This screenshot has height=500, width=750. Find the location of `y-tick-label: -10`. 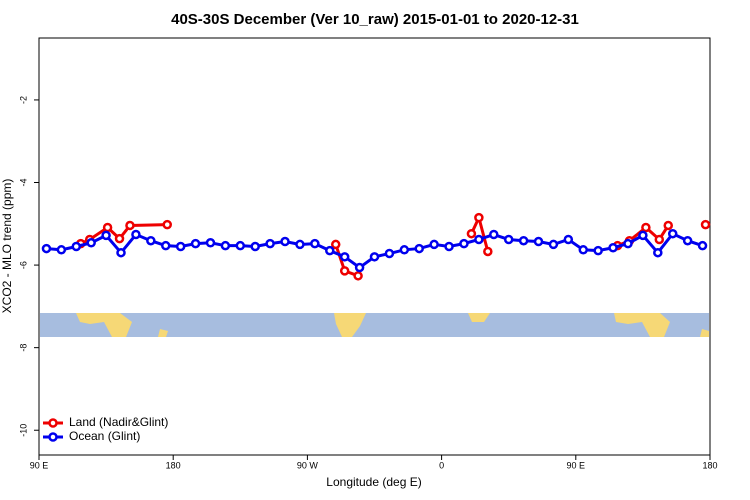

y-tick-label: -10 is located at coordinates (23, 430).